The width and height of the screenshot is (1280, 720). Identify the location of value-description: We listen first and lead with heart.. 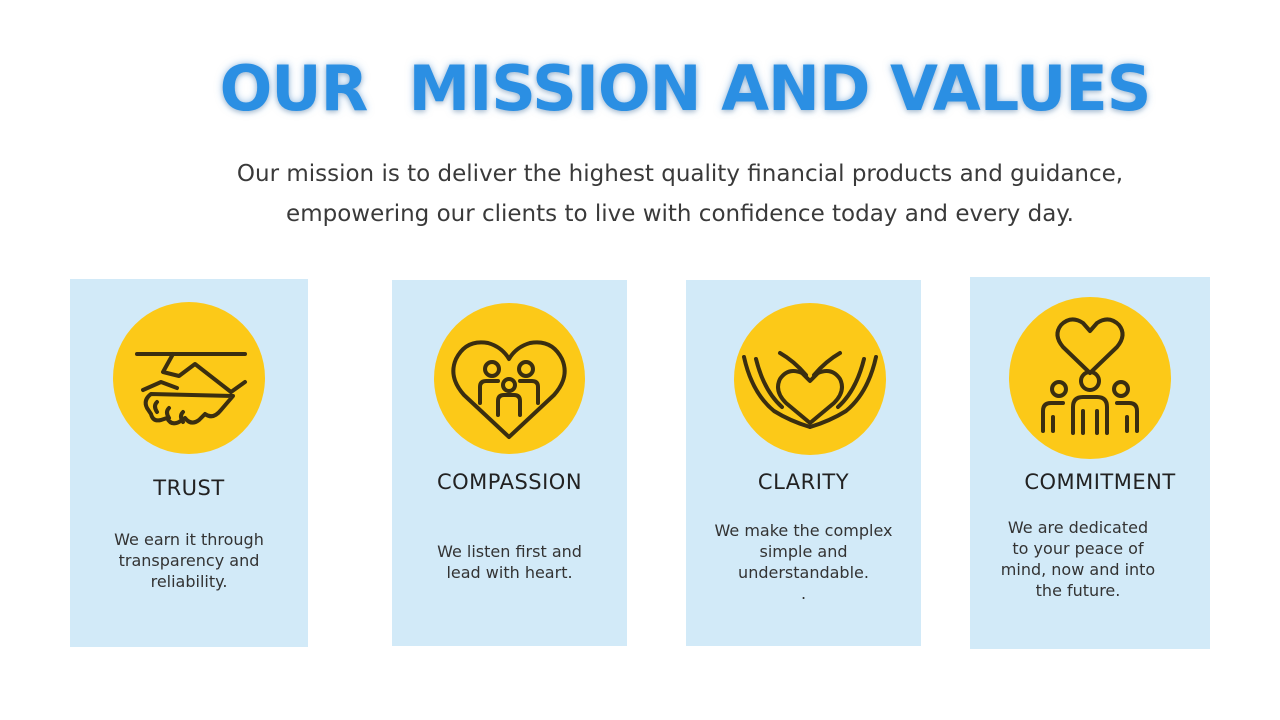
(509, 562).